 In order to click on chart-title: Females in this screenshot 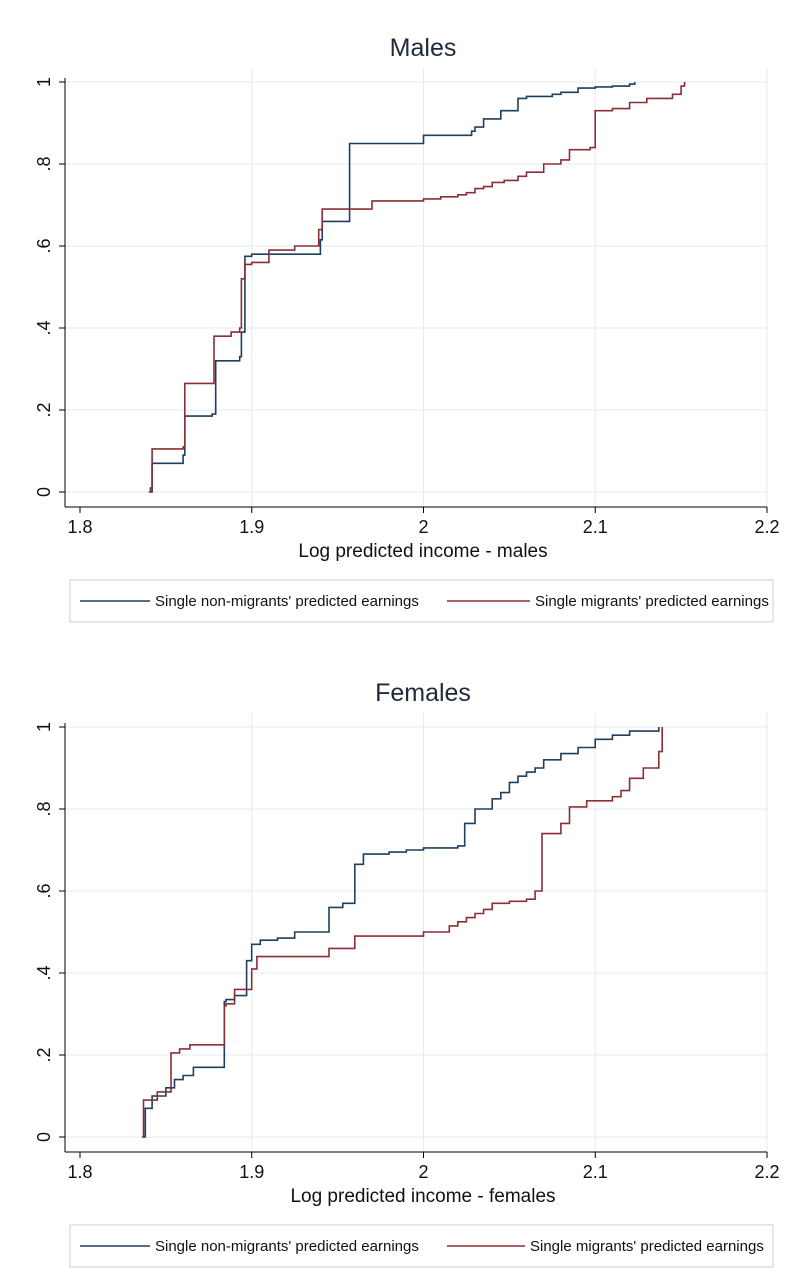, I will do `click(423, 693)`.